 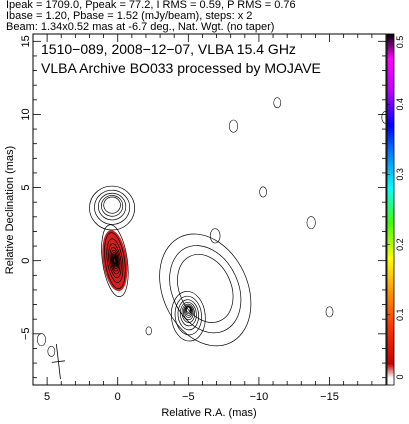 What do you see at coordinates (58, 361) in the screenshot?
I see `beam-minor-axis` at bounding box center [58, 361].